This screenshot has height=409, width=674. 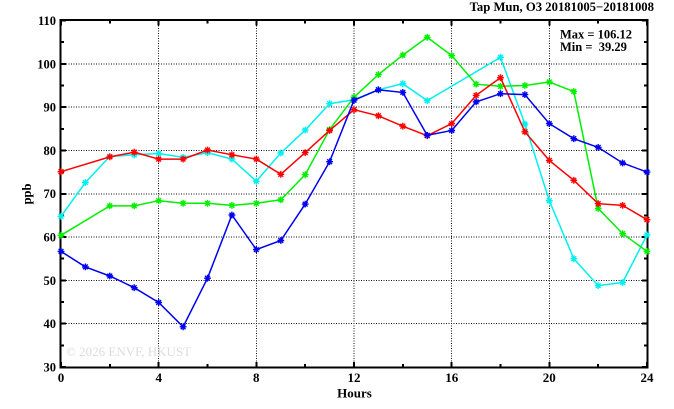 What do you see at coordinates (50, 368) in the screenshot?
I see `svg-text: 30` at bounding box center [50, 368].